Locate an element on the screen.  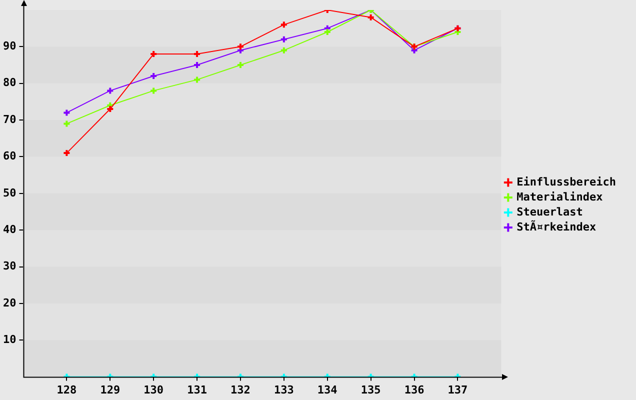
x-tick-label: 137 is located at coordinates (458, 389).